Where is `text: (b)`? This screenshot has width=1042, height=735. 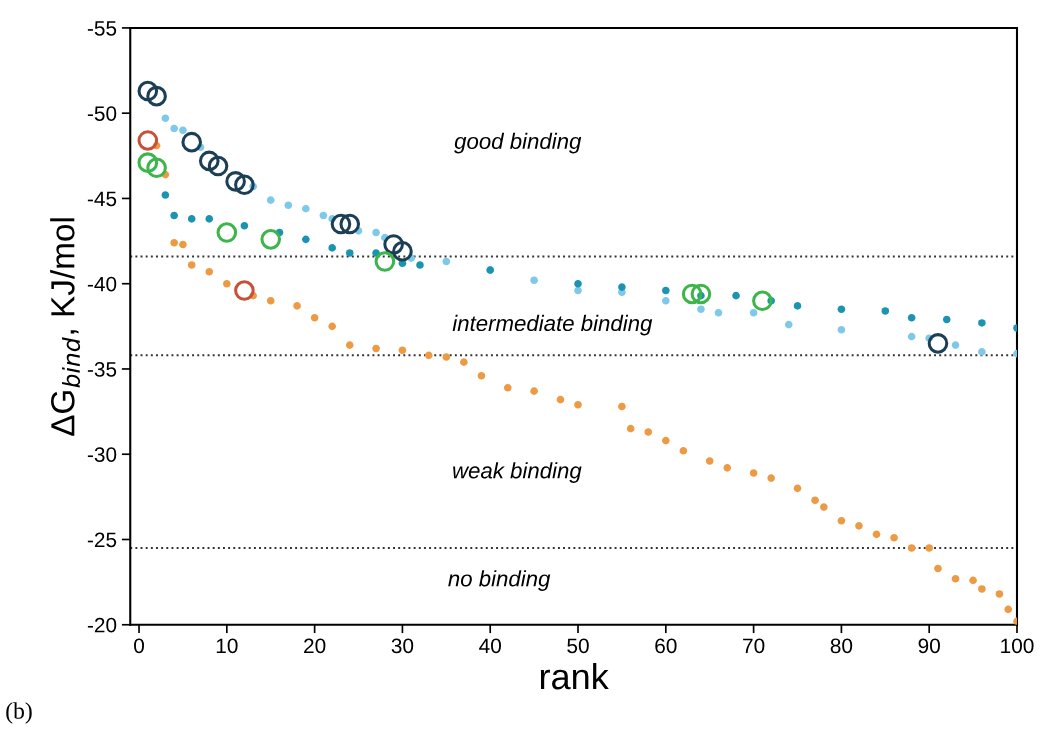
text: (b) is located at coordinates (19, 713).